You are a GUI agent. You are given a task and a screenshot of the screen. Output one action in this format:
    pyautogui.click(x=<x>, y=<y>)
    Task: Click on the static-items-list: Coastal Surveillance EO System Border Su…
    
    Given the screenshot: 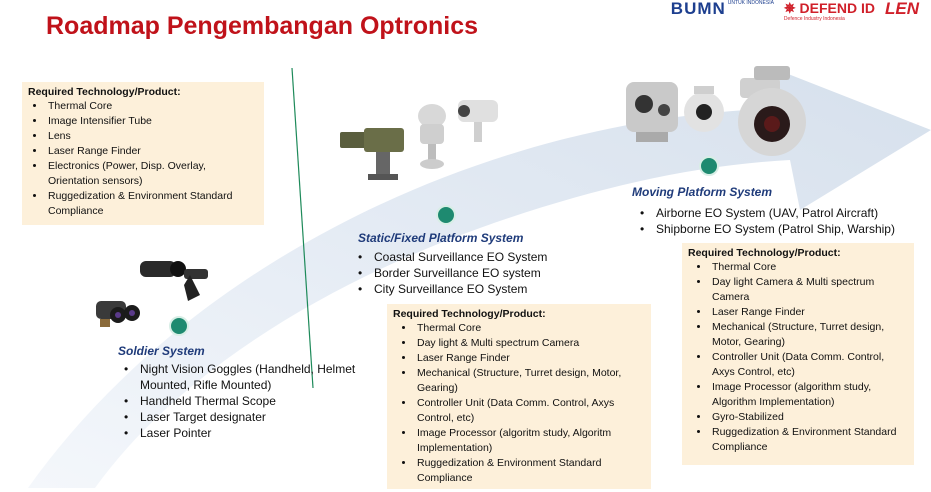 What is the action you would take?
    pyautogui.click(x=487, y=273)
    